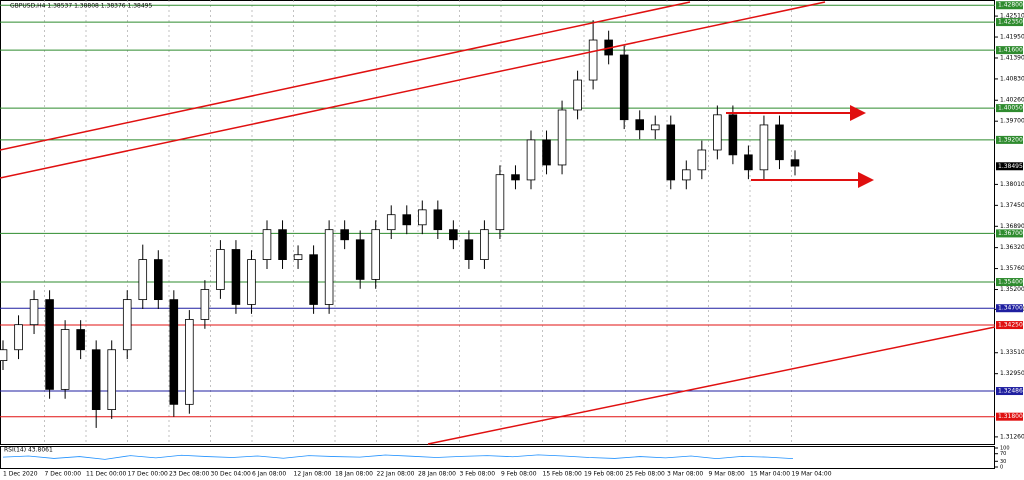 This screenshot has height=480, width=1024. Describe the element at coordinates (1012, 205) in the screenshot. I see `y-tick-label: 1.37450` at that location.